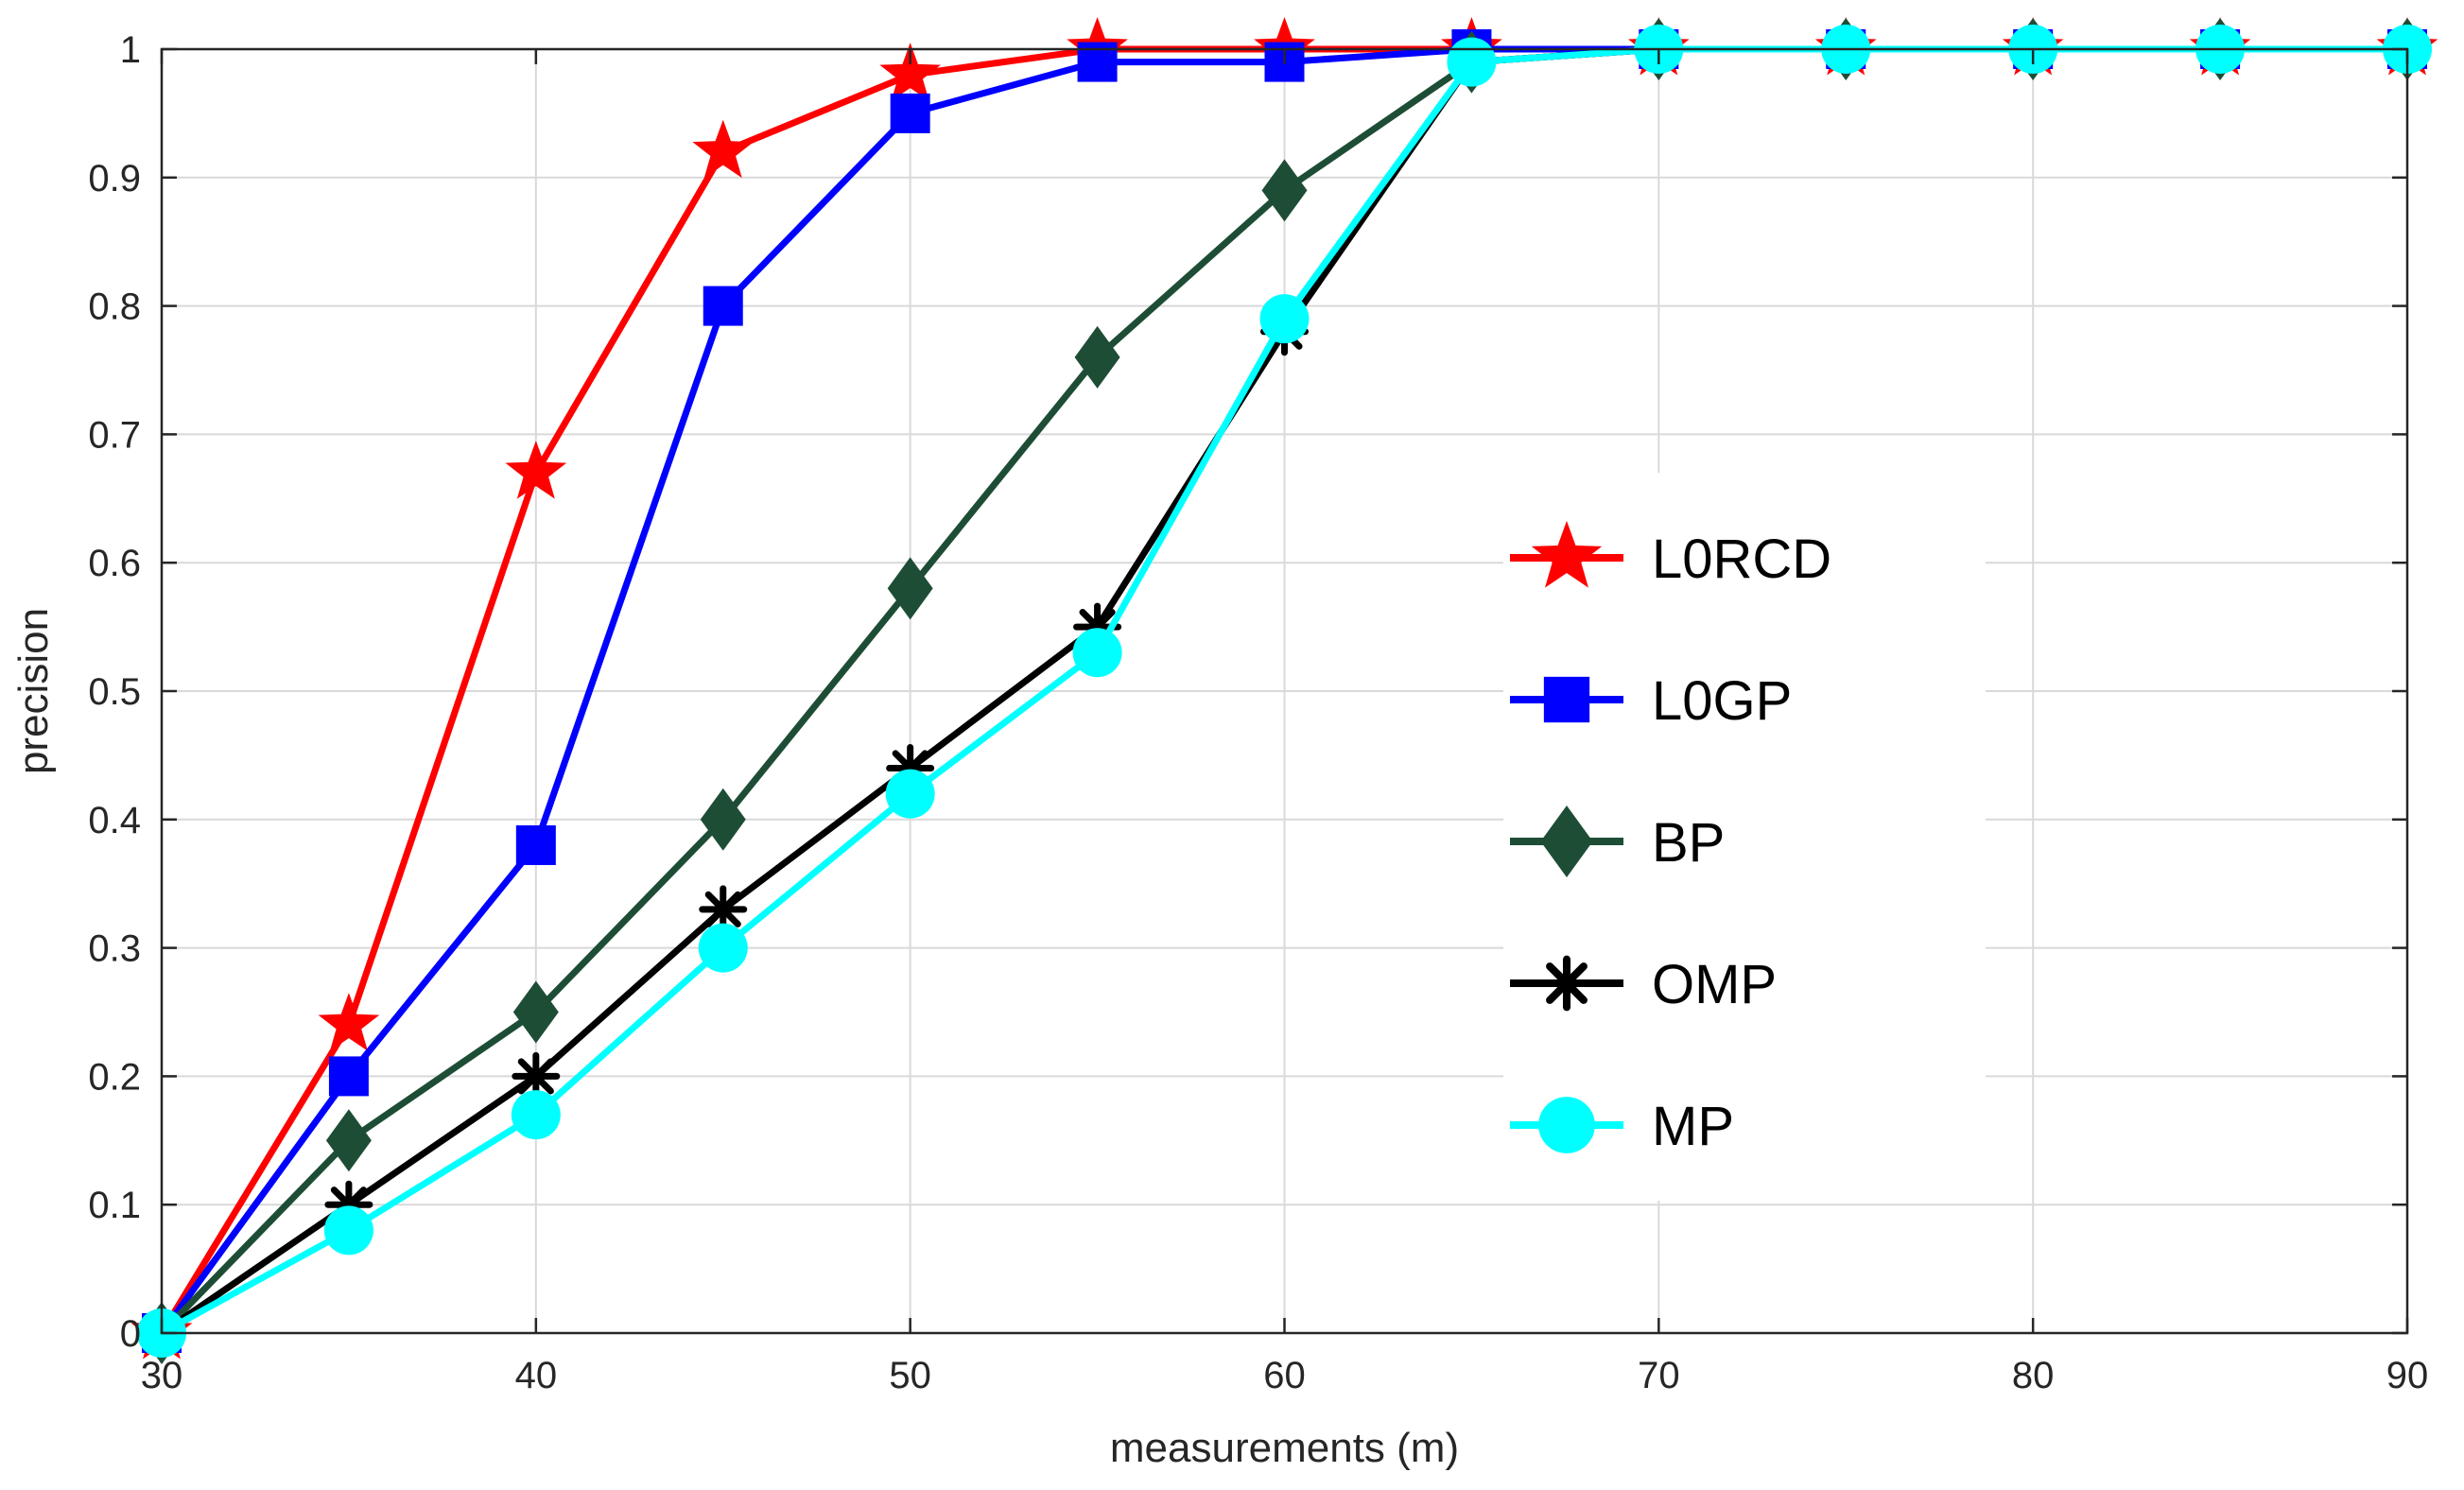  What do you see at coordinates (162, 1375) in the screenshot?
I see `x-tick-label: 30` at bounding box center [162, 1375].